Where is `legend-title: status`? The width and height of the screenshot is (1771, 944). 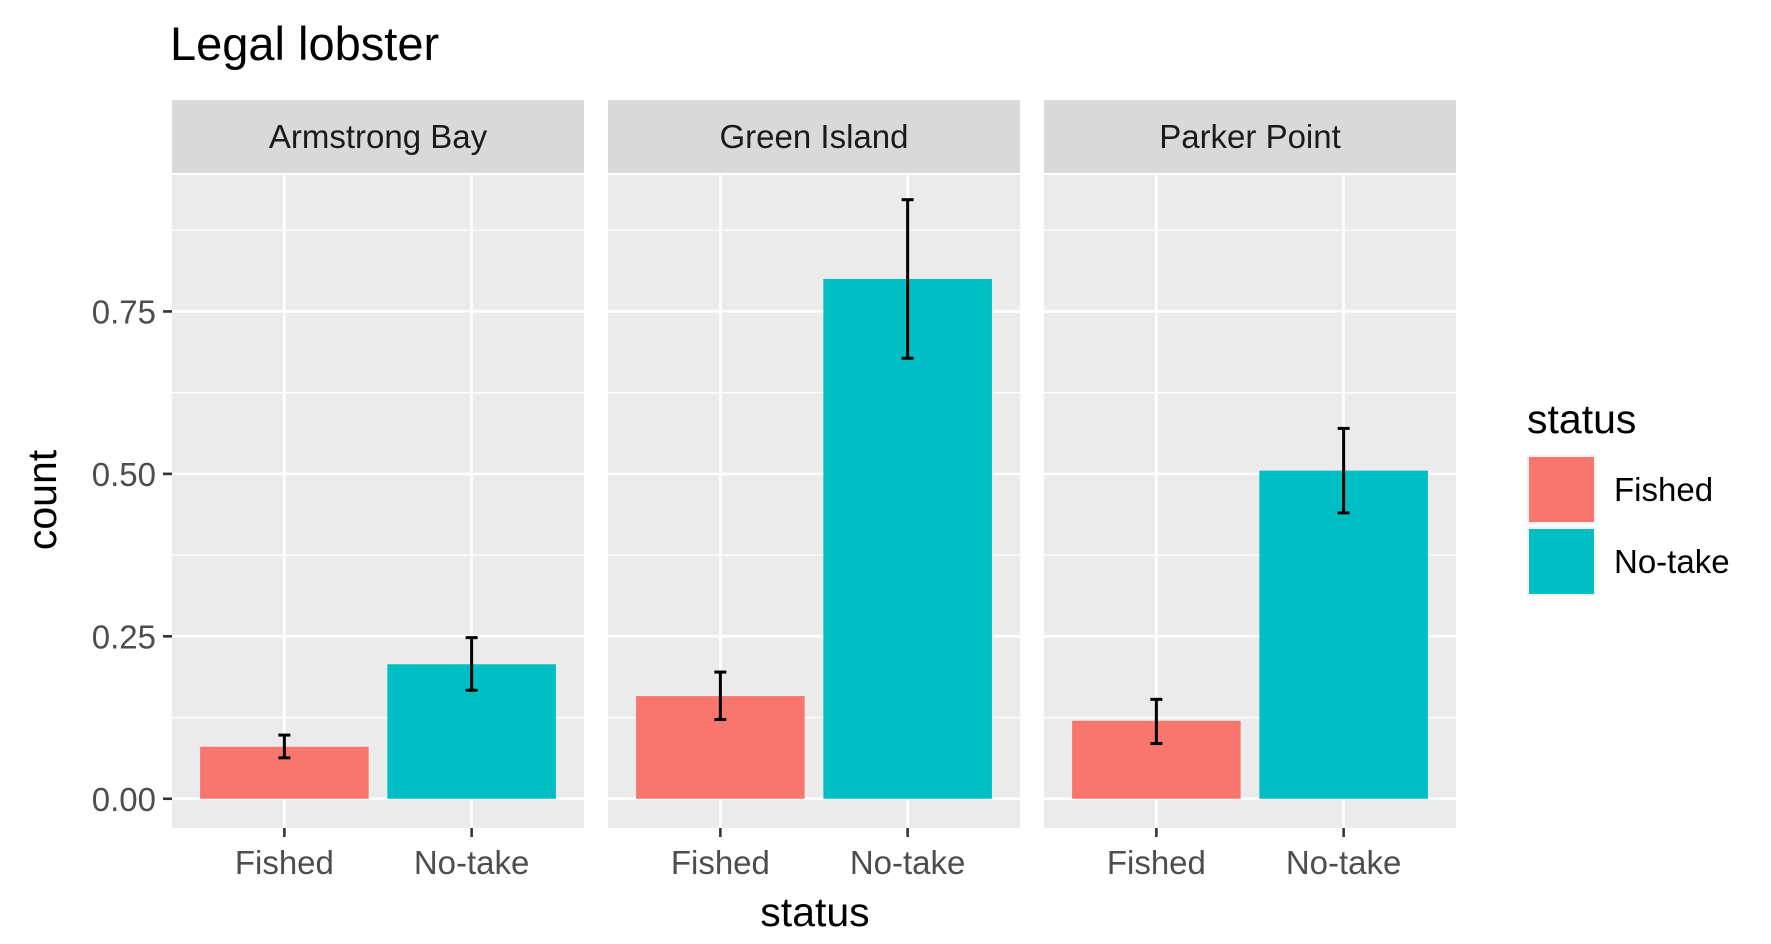 legend-title: status is located at coordinates (1581, 419).